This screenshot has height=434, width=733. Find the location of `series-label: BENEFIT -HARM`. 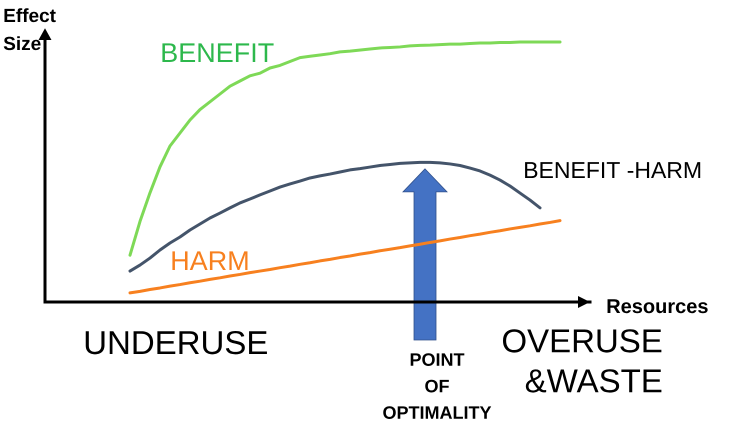

series-label: BENEFIT -HARM is located at coordinates (612, 170).